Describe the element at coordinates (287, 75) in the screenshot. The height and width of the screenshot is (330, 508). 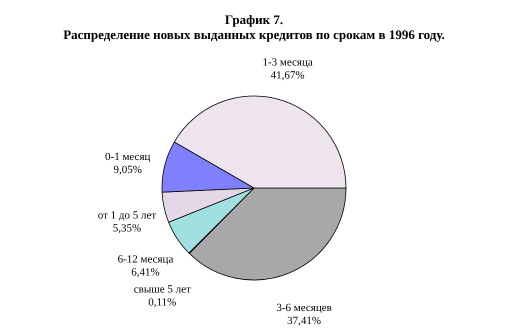
I see `data-label: 41,67%` at that location.